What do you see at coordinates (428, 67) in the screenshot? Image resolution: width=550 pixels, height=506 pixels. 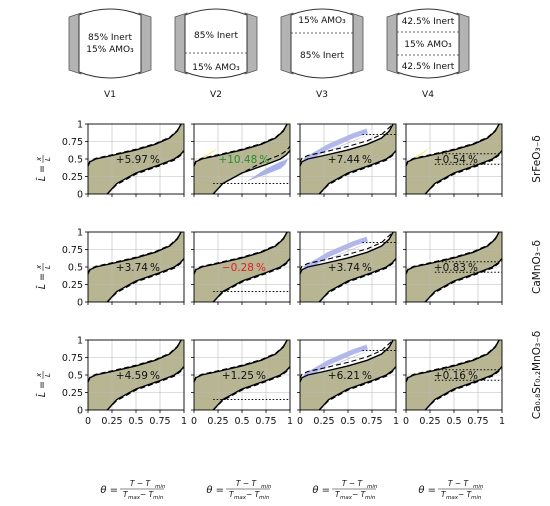 I see `reactor-section-label: 42.5% Inert` at bounding box center [428, 67].